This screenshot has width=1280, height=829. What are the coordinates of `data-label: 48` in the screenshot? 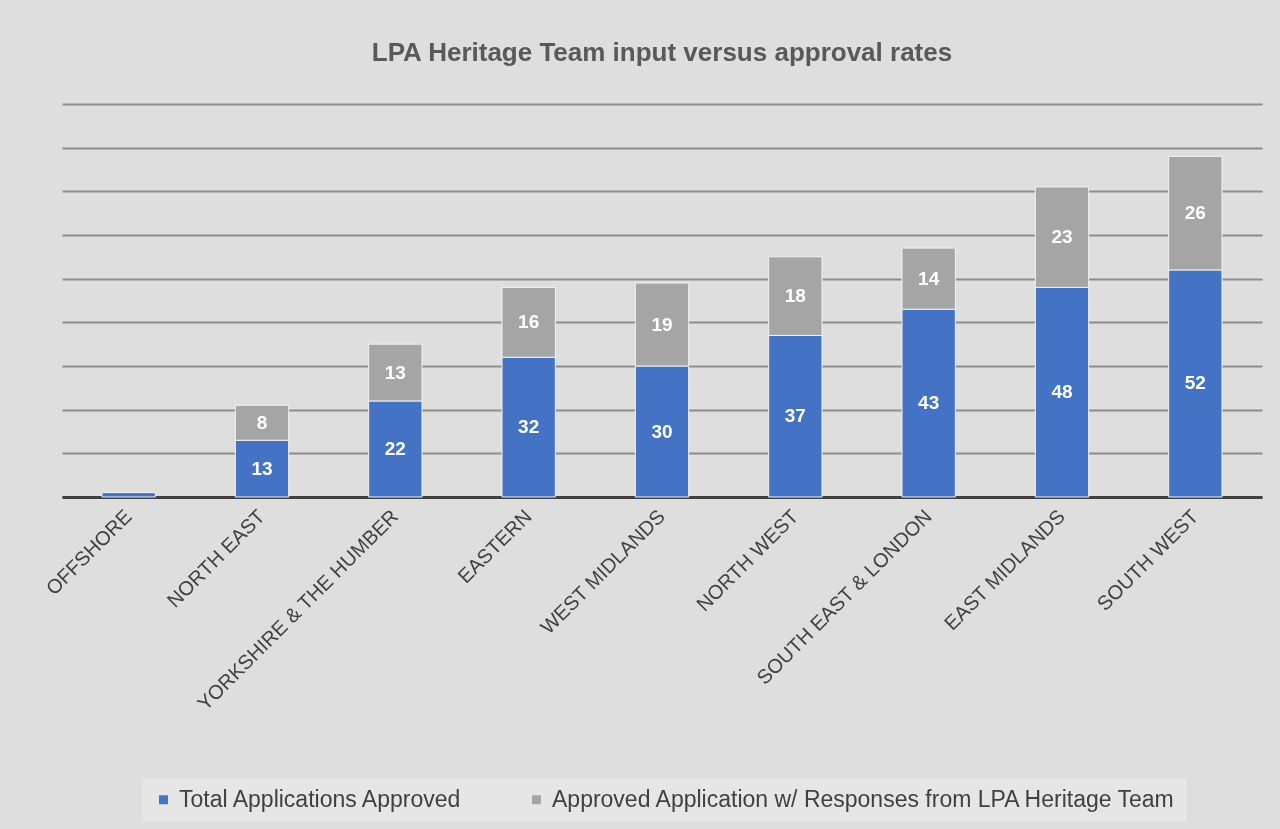 It's located at (1062, 392).